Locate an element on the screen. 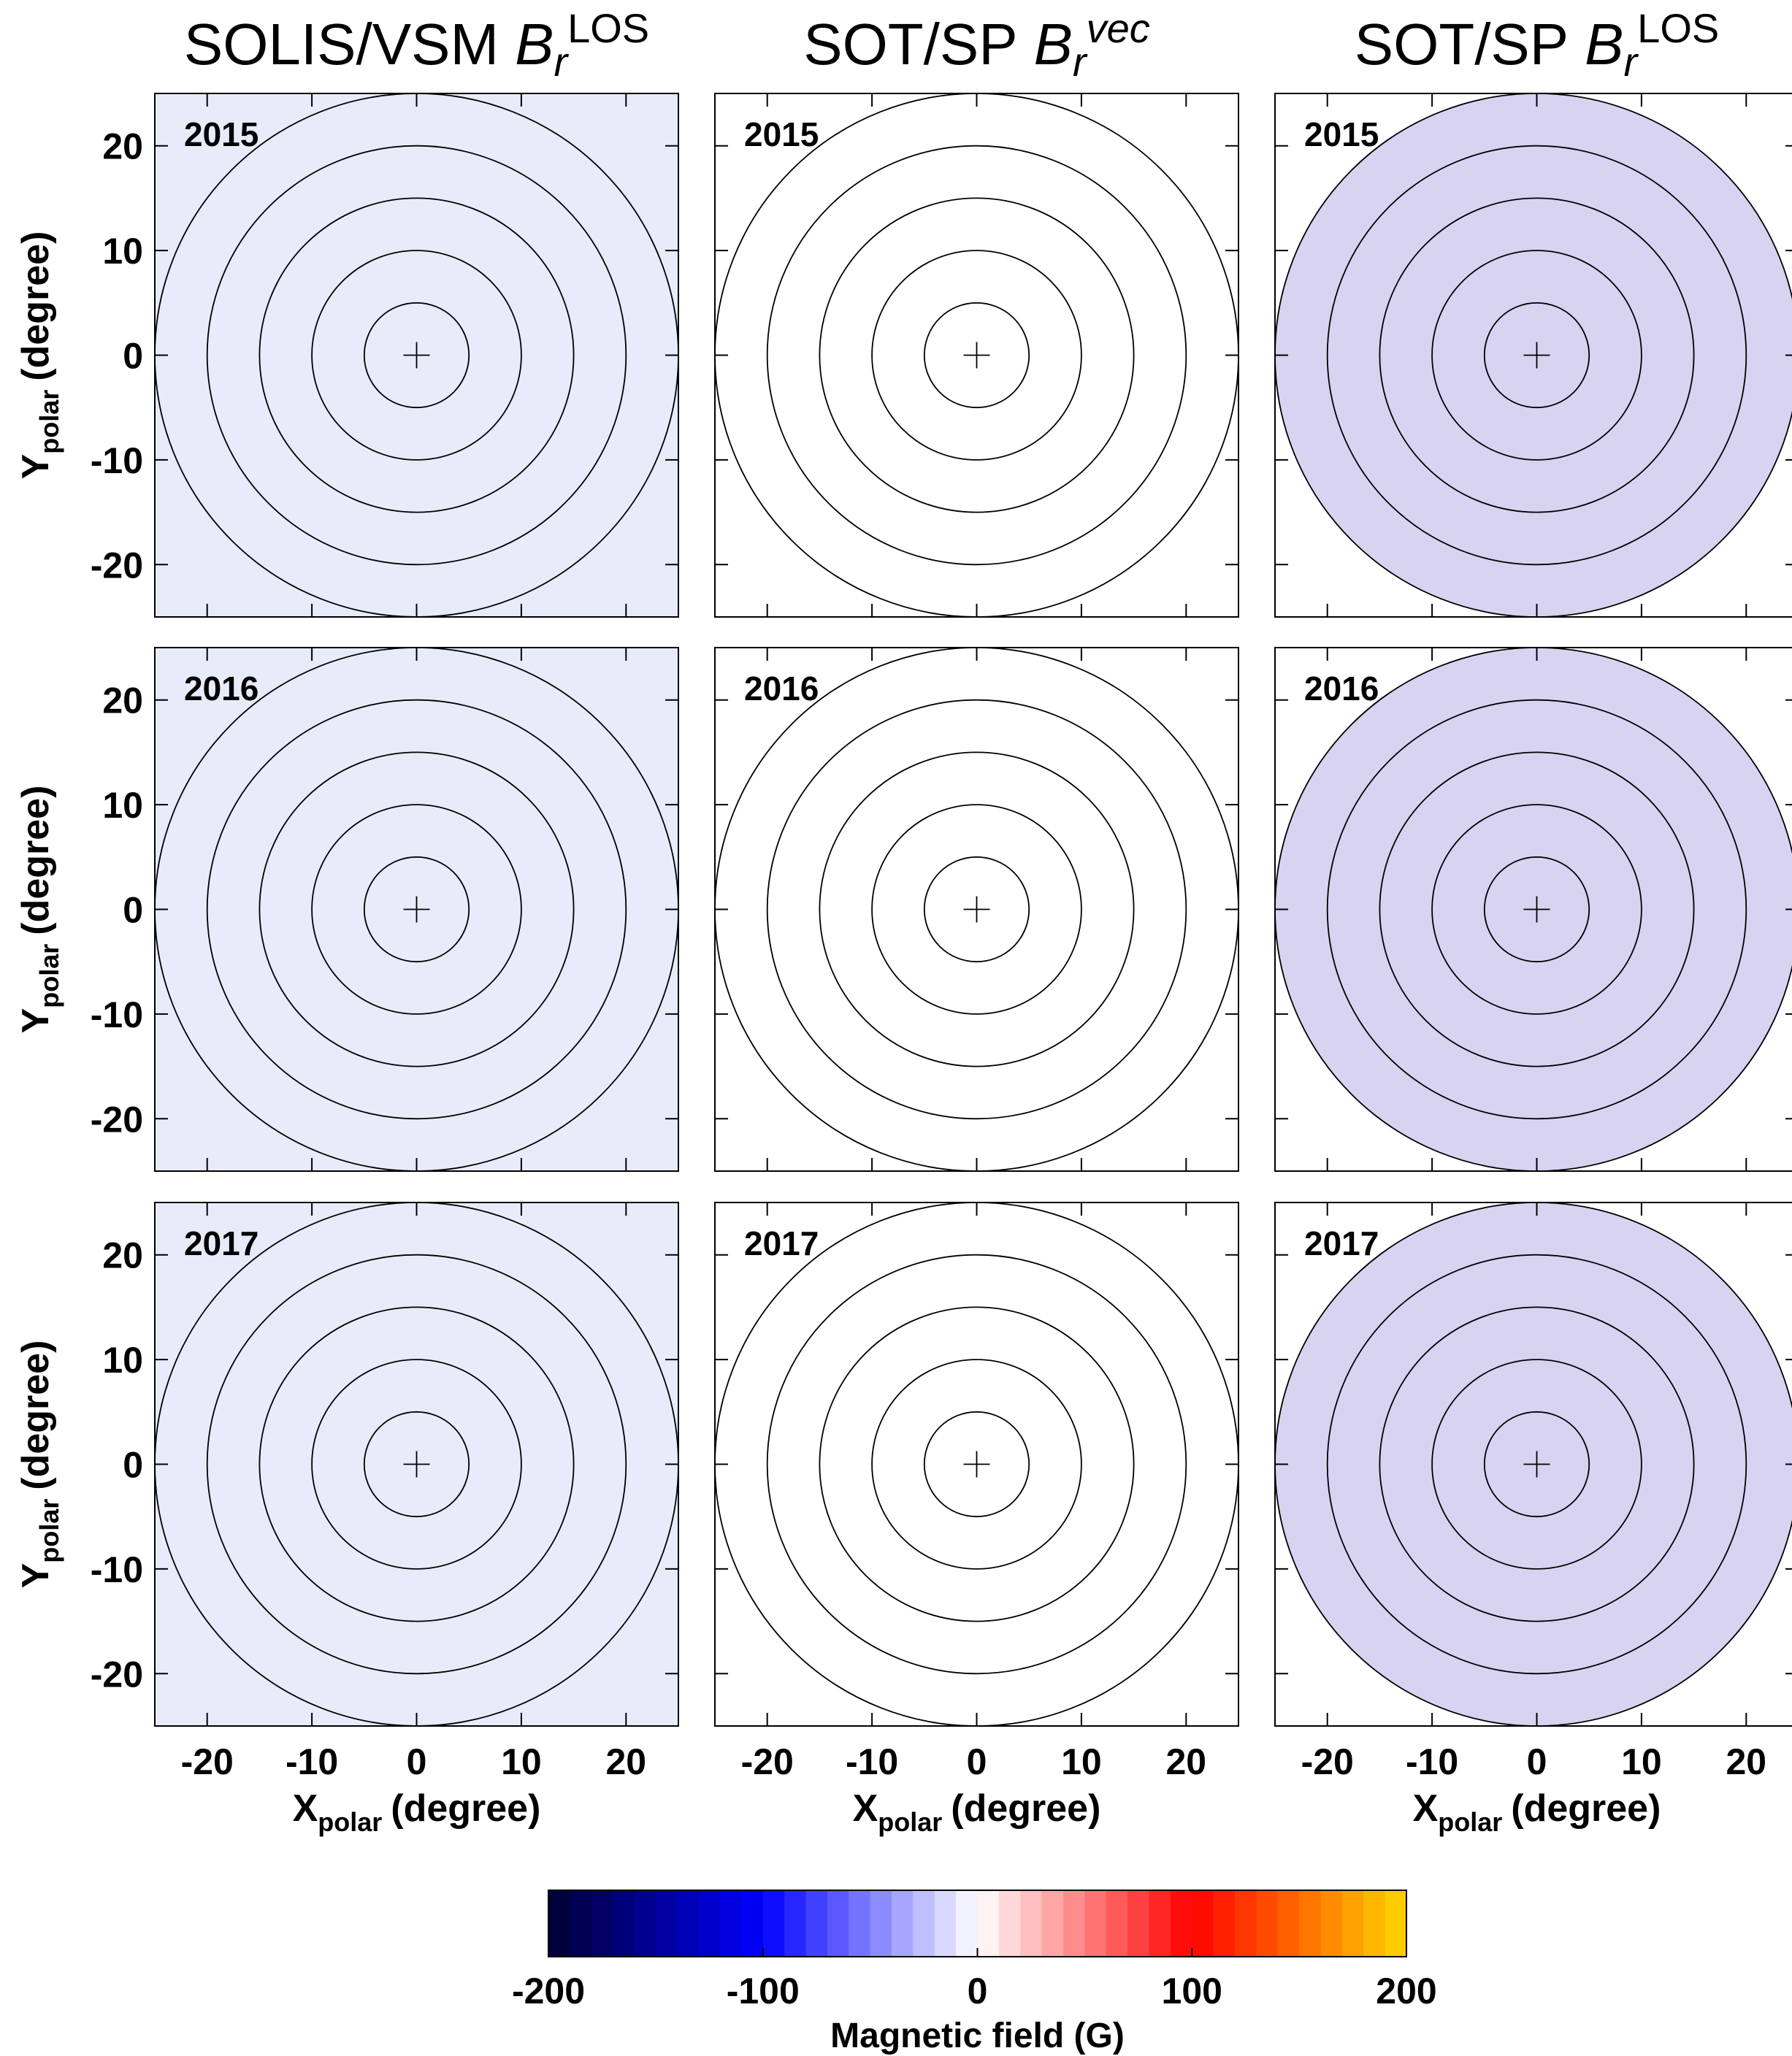 The width and height of the screenshot is (1792, 2056). label-main: X is located at coordinates (1426, 1808).